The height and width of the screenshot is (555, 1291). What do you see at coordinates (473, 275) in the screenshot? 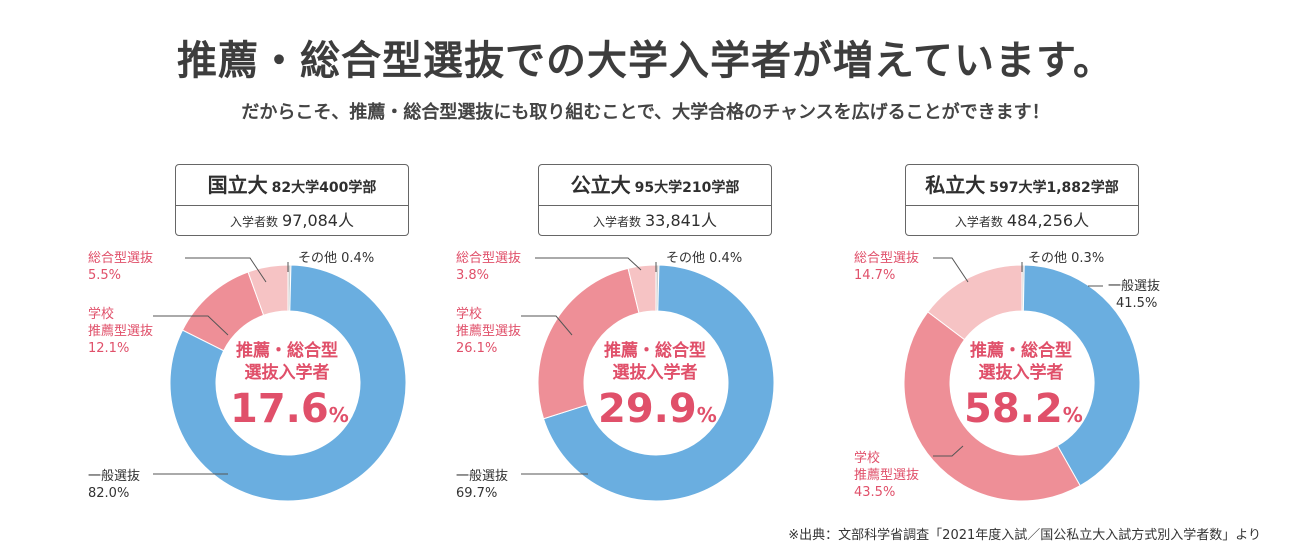
I see `segment-percent: 3.8%` at bounding box center [473, 275].